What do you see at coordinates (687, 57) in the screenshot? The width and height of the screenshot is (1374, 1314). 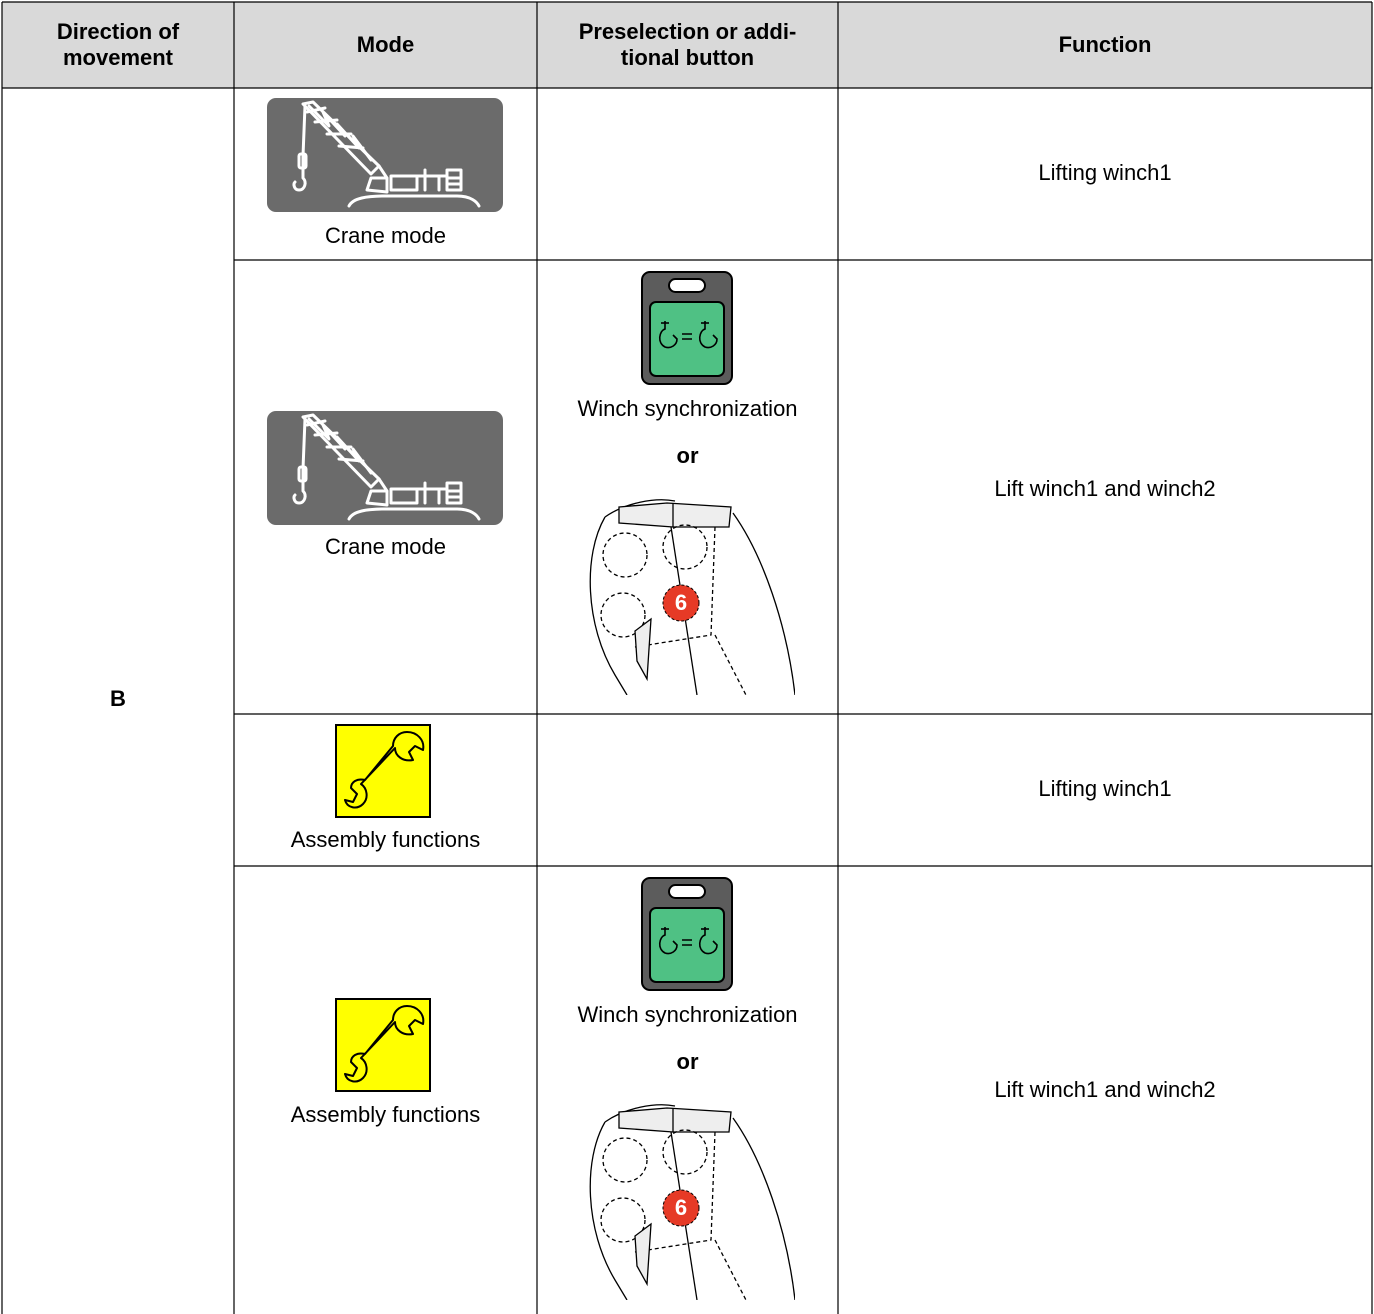 I see `header-cell: tional button` at bounding box center [687, 57].